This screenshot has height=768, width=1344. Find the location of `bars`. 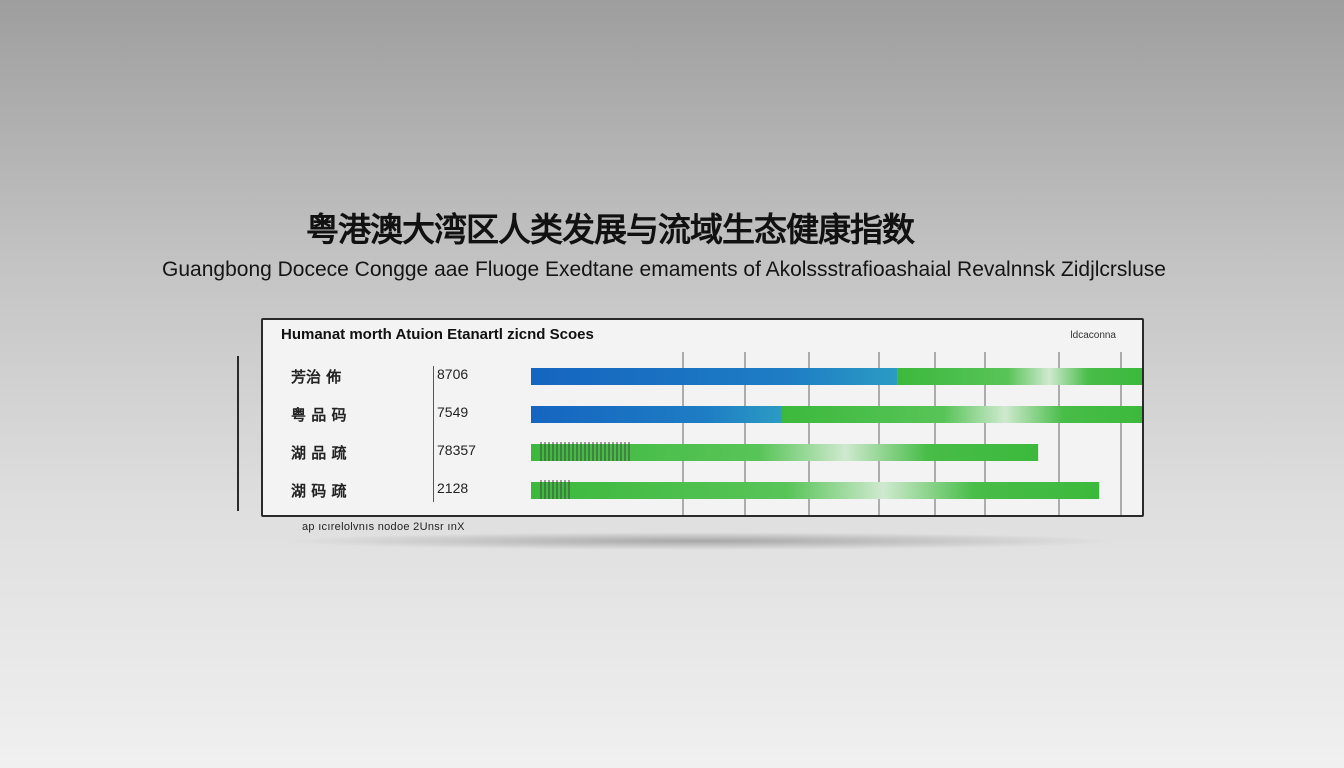

bars is located at coordinates (836, 433).